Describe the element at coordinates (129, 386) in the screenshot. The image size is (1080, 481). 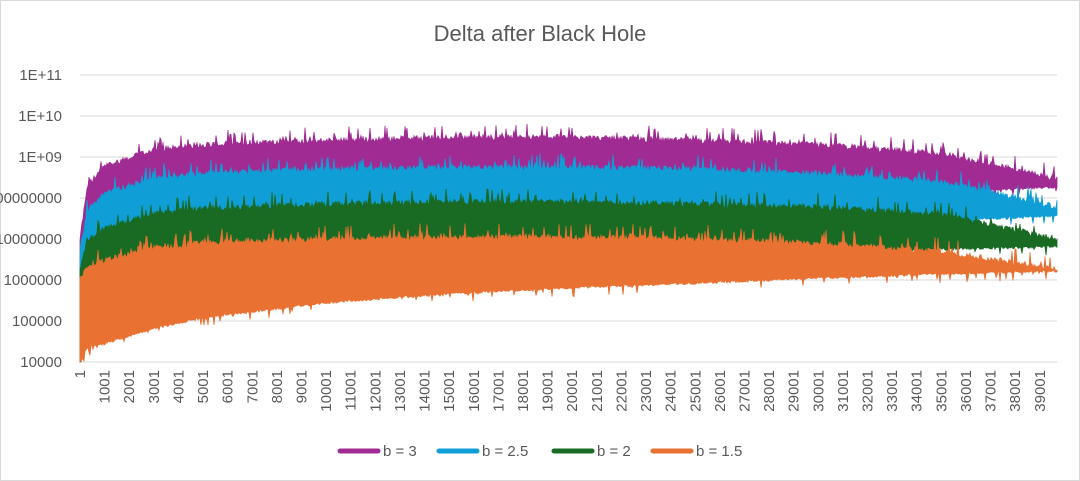
I see `x-tick-label: 2001` at that location.